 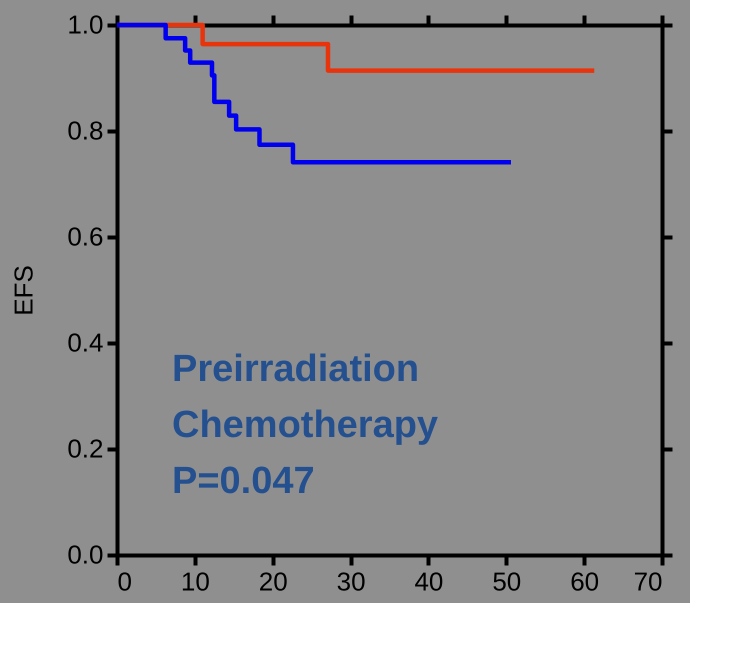 What do you see at coordinates (305, 425) in the screenshot?
I see `annotation: Chemotherapy` at bounding box center [305, 425].